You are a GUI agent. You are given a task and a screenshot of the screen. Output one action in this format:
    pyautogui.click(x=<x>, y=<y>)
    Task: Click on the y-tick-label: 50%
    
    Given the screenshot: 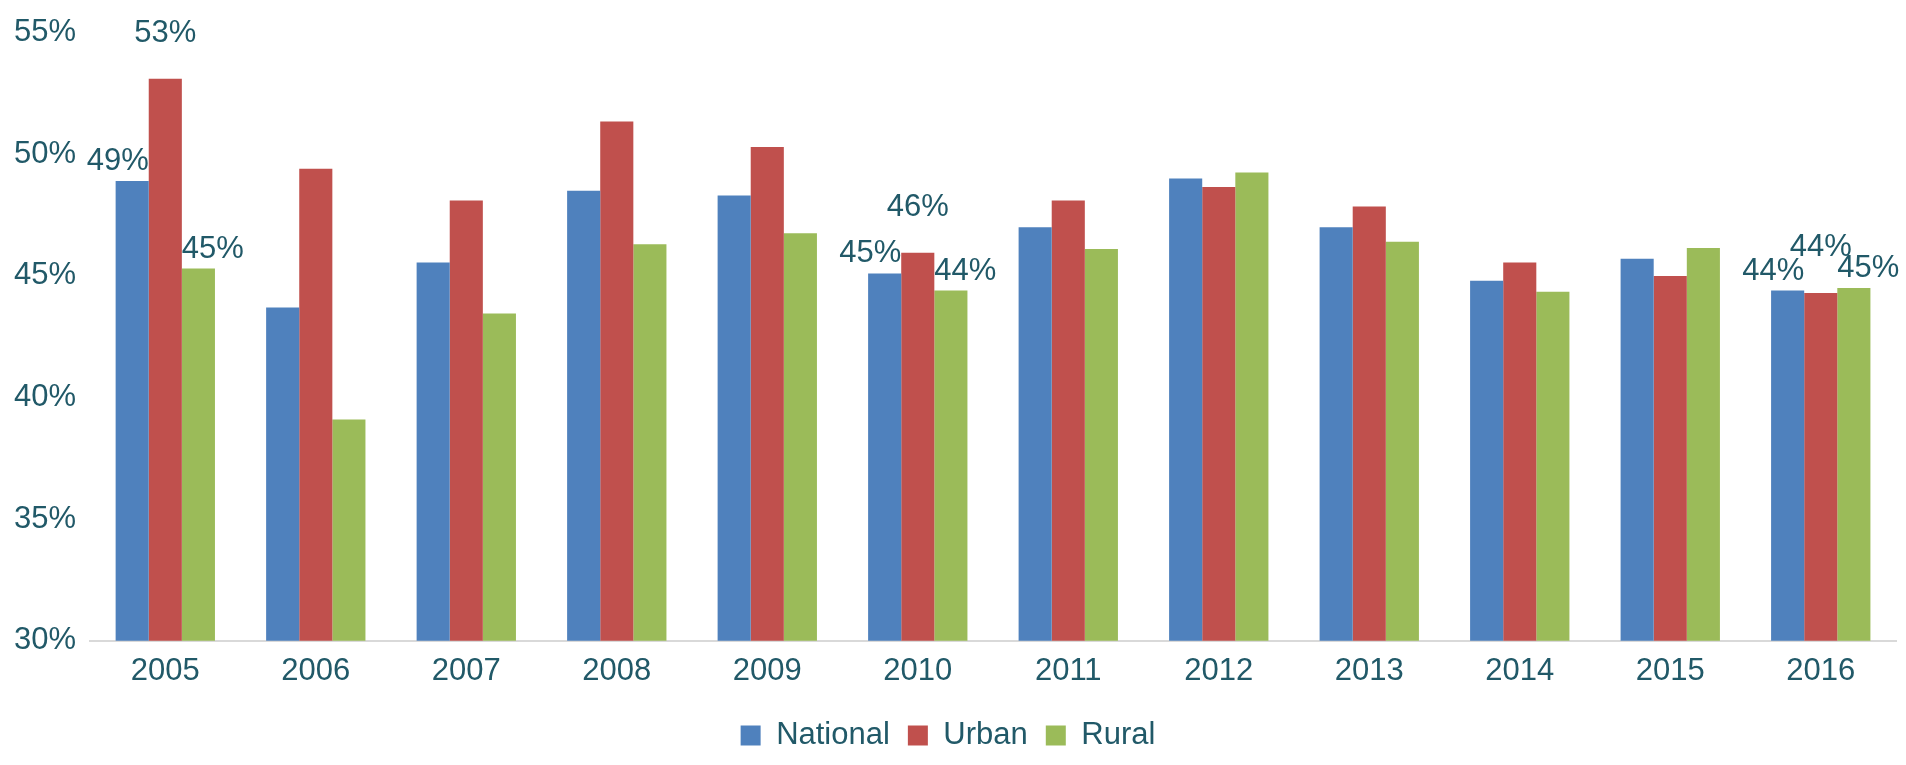 What is the action you would take?
    pyautogui.click(x=45, y=152)
    